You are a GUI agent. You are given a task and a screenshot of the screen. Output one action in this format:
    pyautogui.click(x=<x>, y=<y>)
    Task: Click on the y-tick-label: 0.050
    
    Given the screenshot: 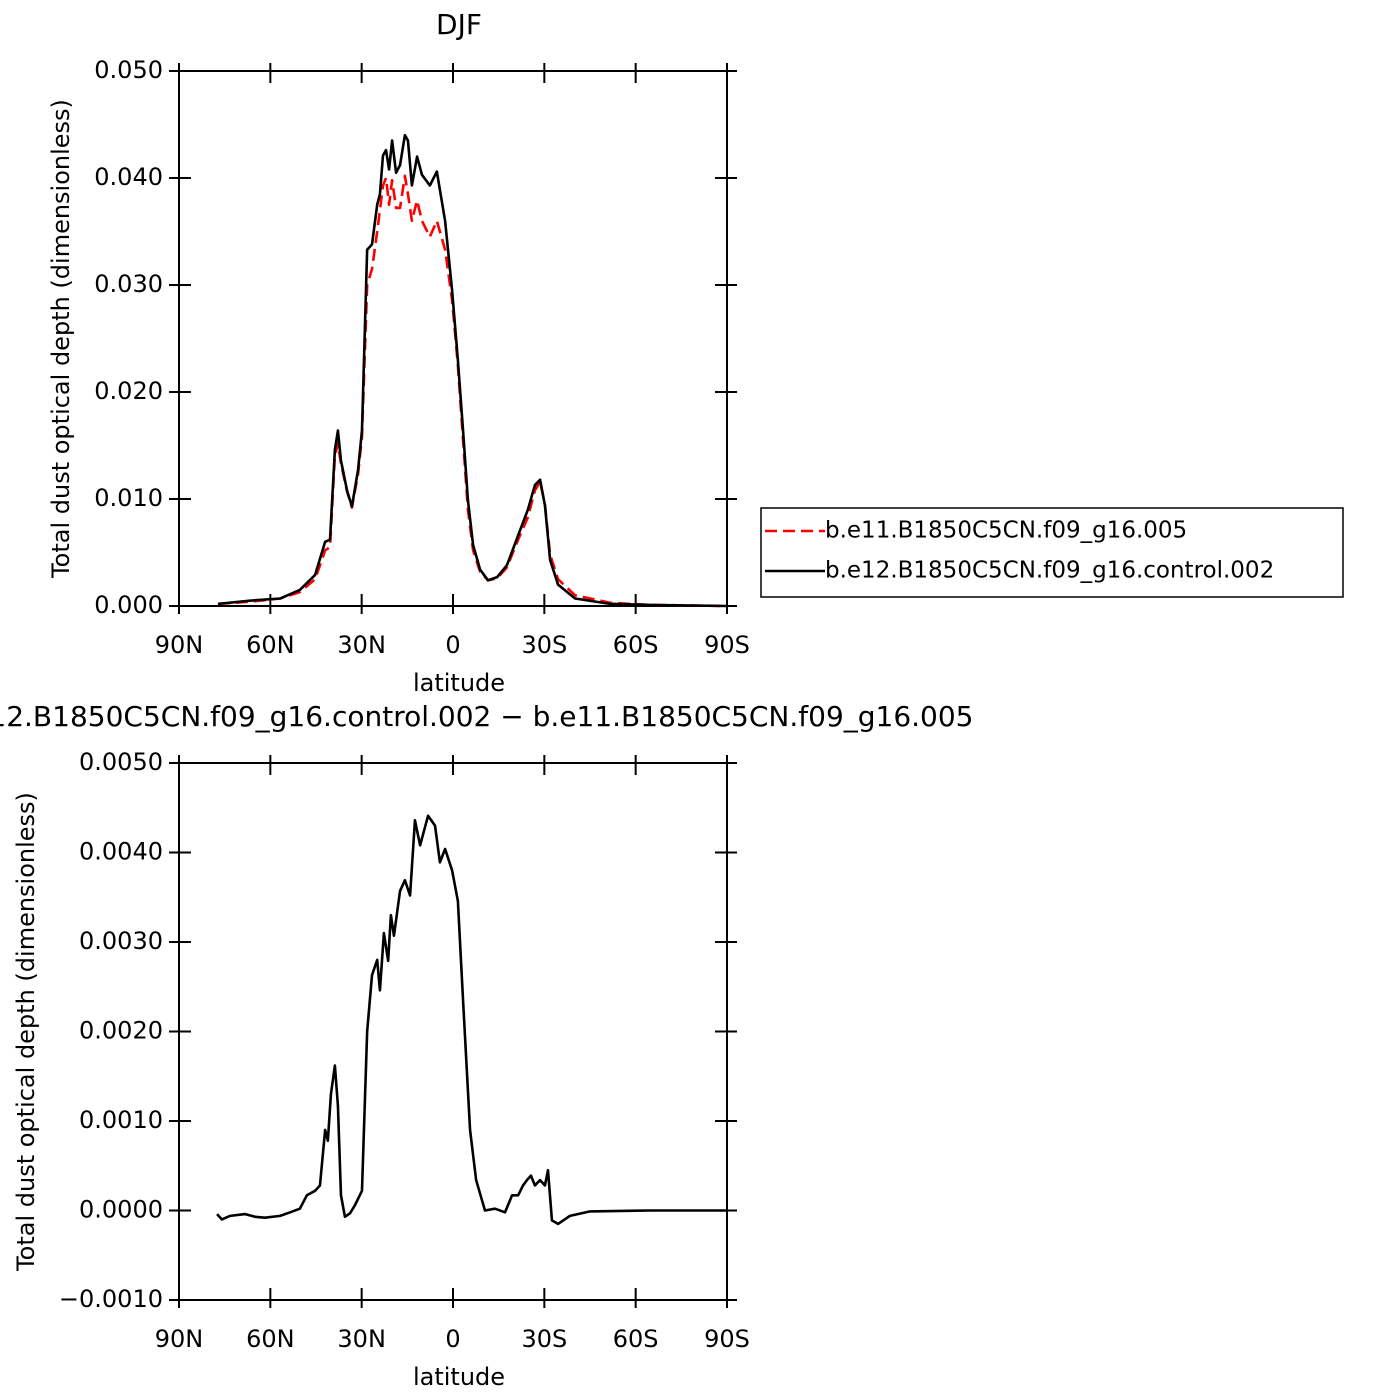 What is the action you would take?
    pyautogui.click(x=128, y=70)
    